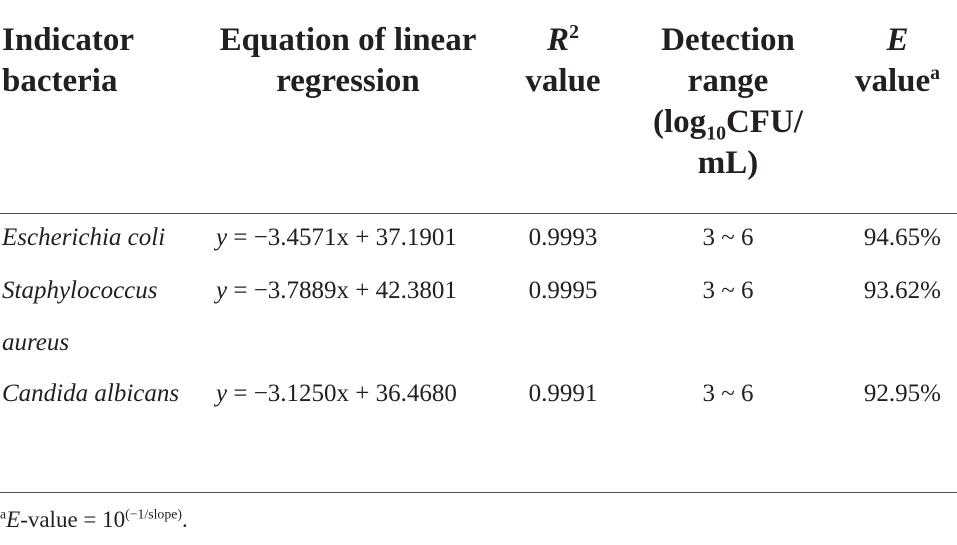 The image size is (957, 545). What do you see at coordinates (345, 237) in the screenshot?
I see `equation: = −3.4571x + 37.1901` at bounding box center [345, 237].